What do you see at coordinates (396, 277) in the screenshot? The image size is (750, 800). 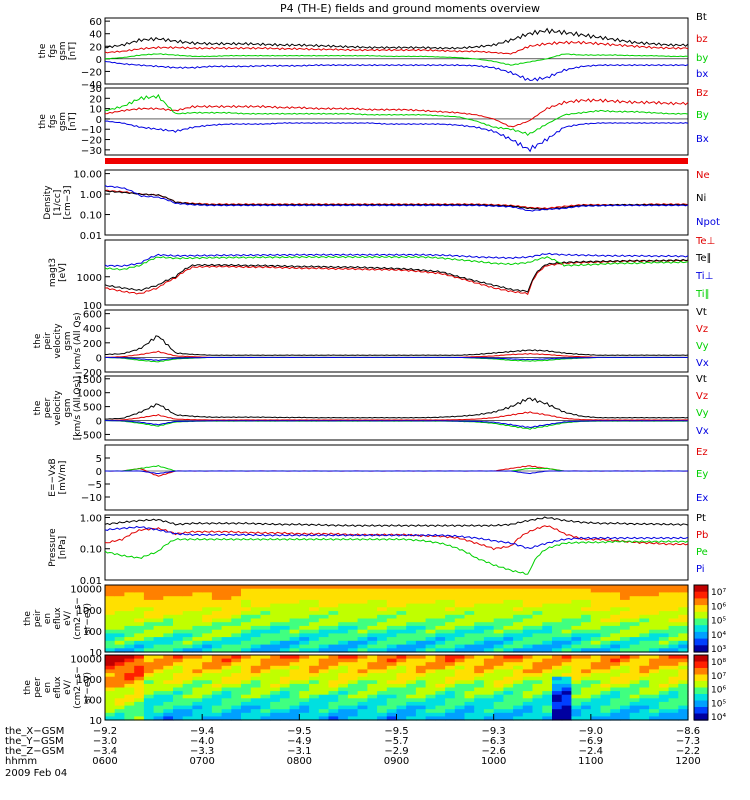 I see `series-line-Te⊥` at bounding box center [396, 277].